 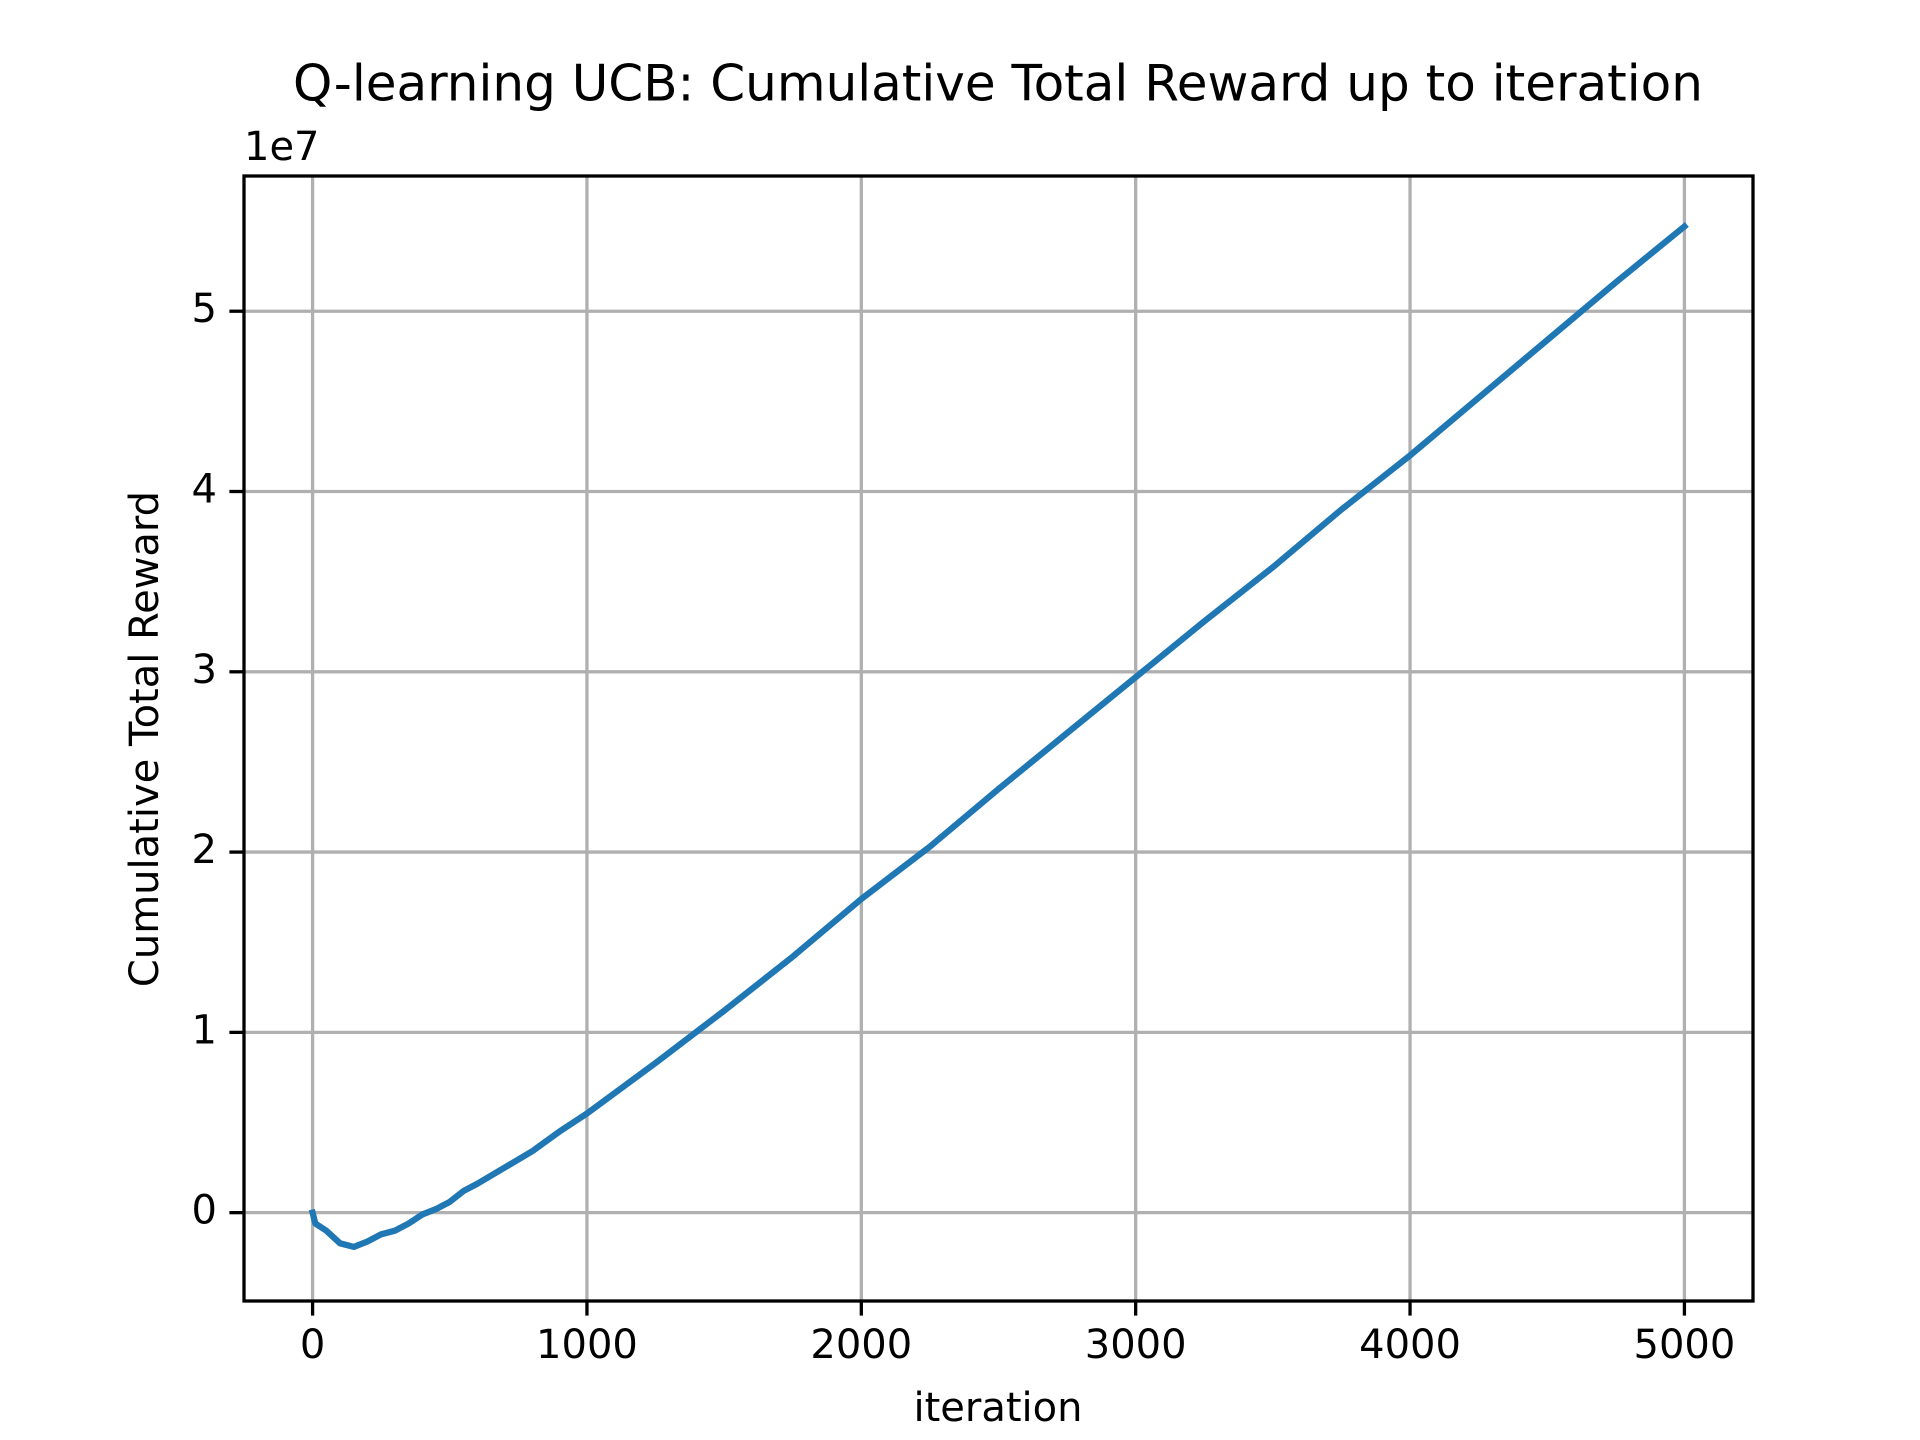 I want to click on x-tick-label: 3000, so click(x=1136, y=1345).